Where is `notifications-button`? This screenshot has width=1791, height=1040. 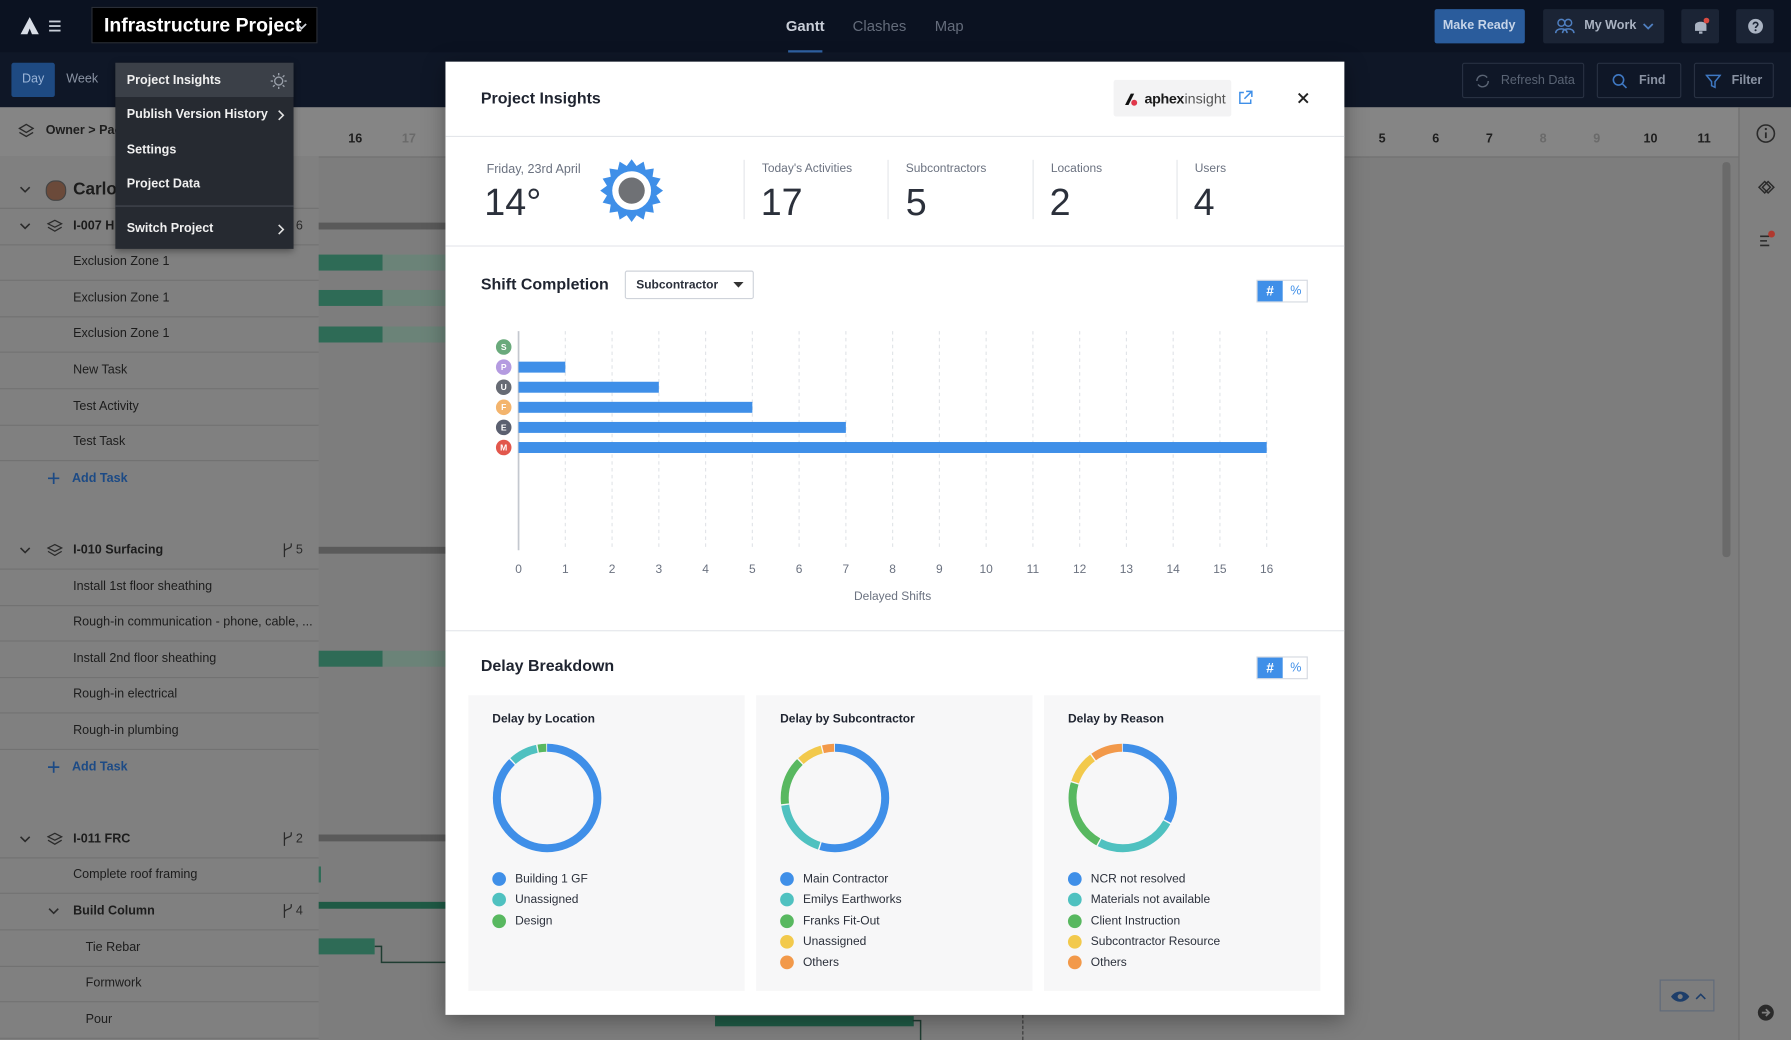 notifications-button is located at coordinates (1700, 26).